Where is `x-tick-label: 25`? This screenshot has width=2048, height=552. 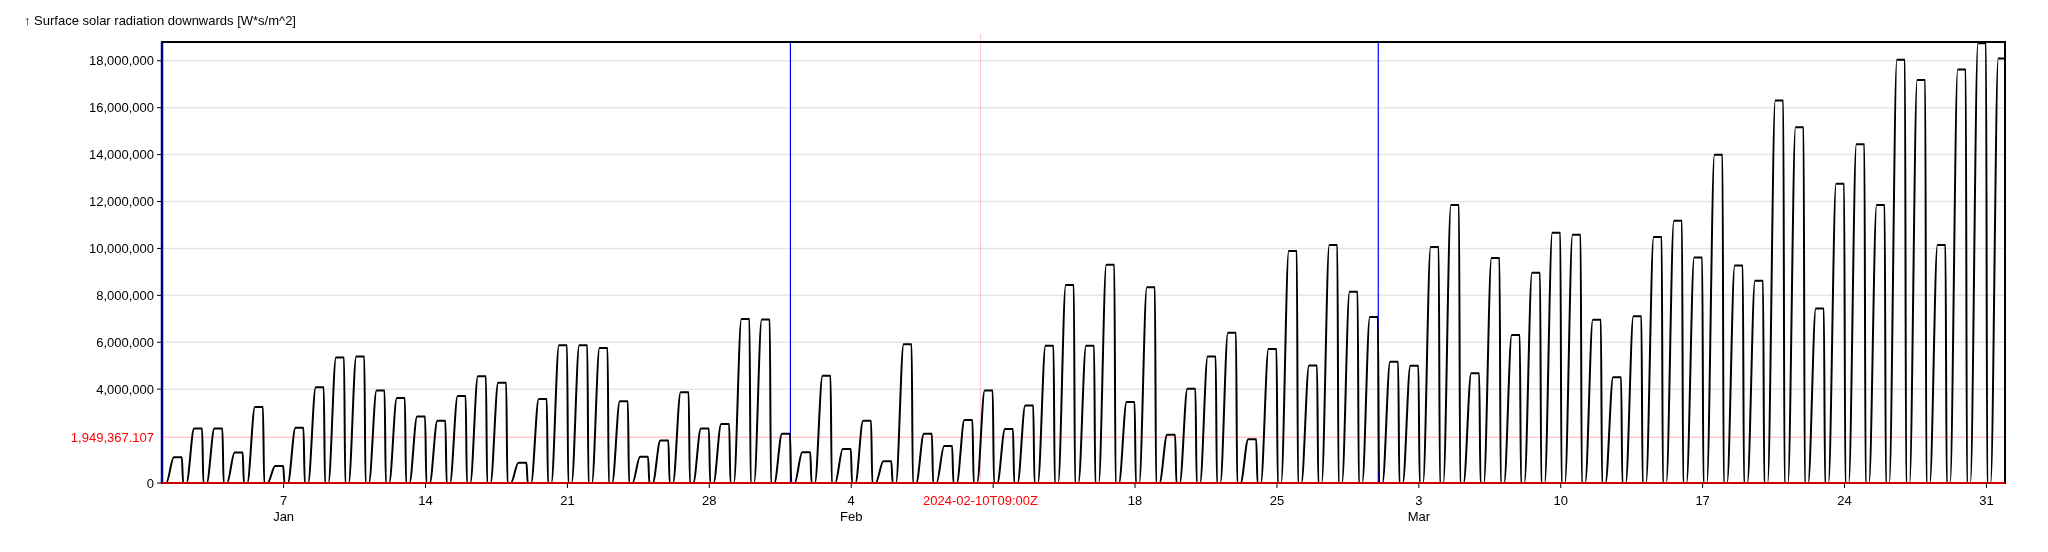 x-tick-label: 25 is located at coordinates (1277, 500).